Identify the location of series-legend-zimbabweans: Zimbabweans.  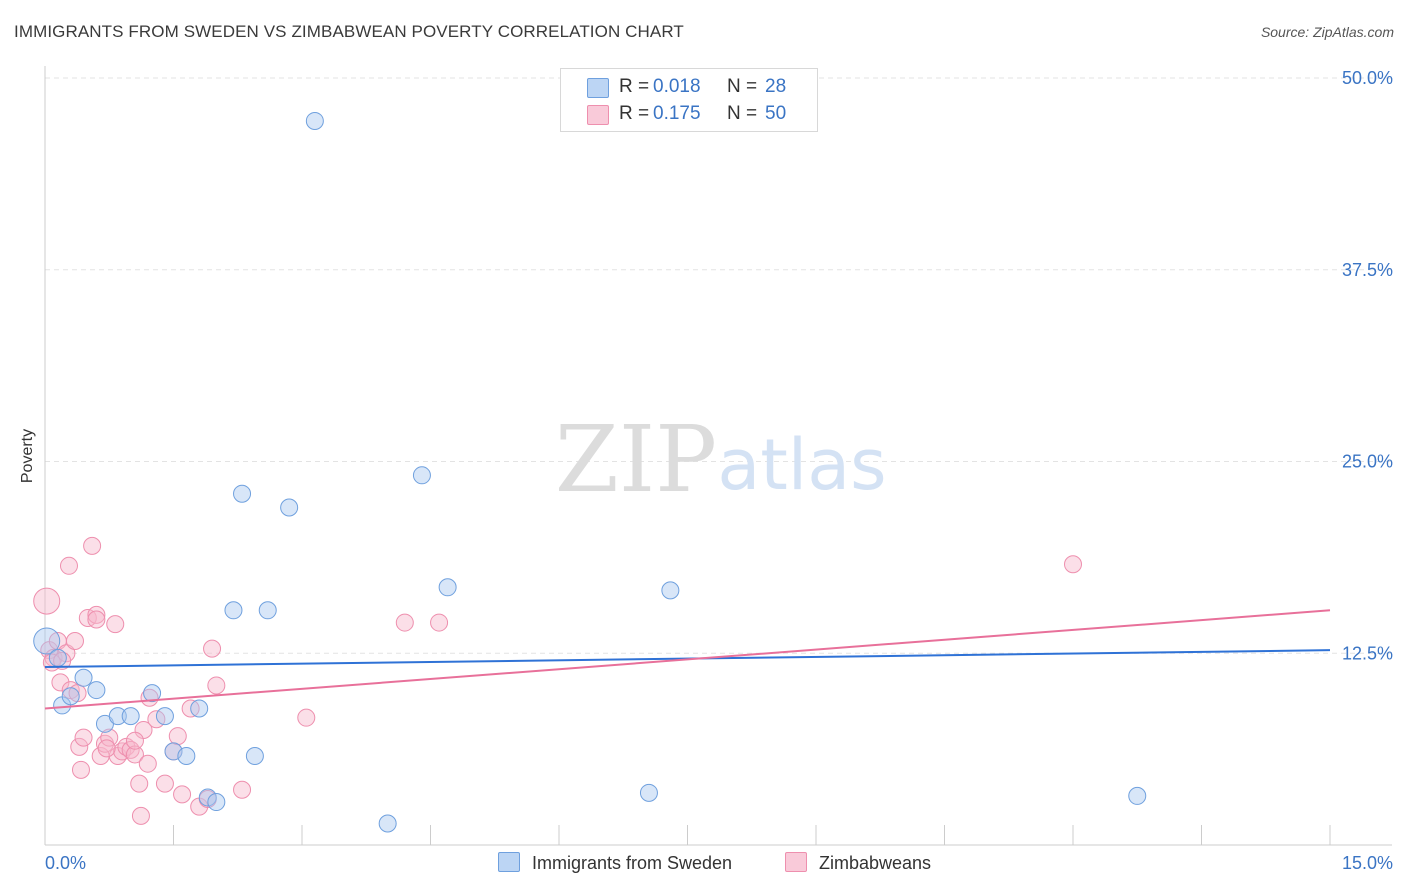
(858, 863).